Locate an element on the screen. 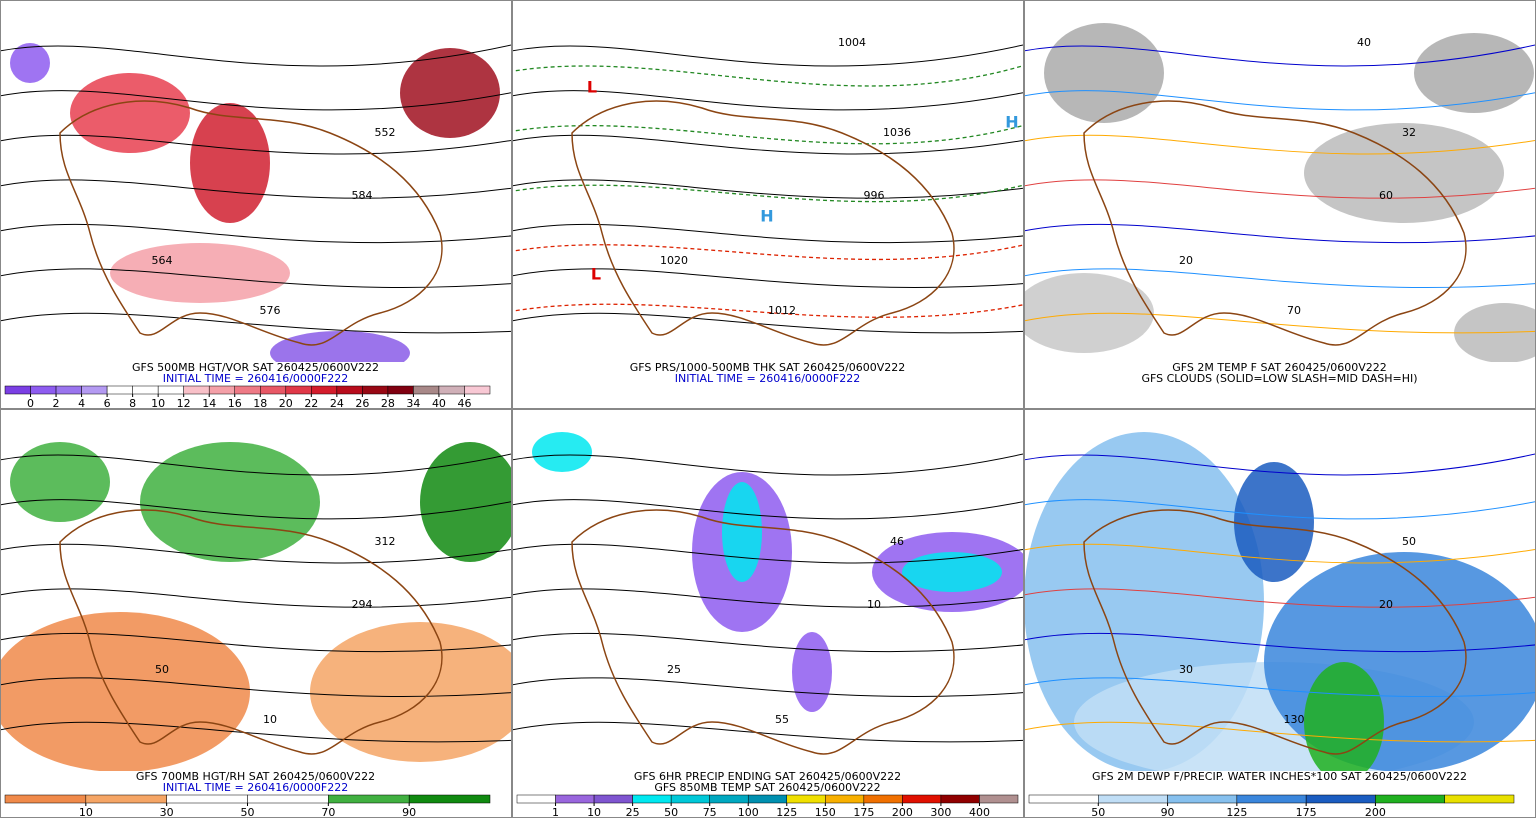 This screenshot has height=819, width=1536. colorbar-label: 0 is located at coordinates (30, 403).